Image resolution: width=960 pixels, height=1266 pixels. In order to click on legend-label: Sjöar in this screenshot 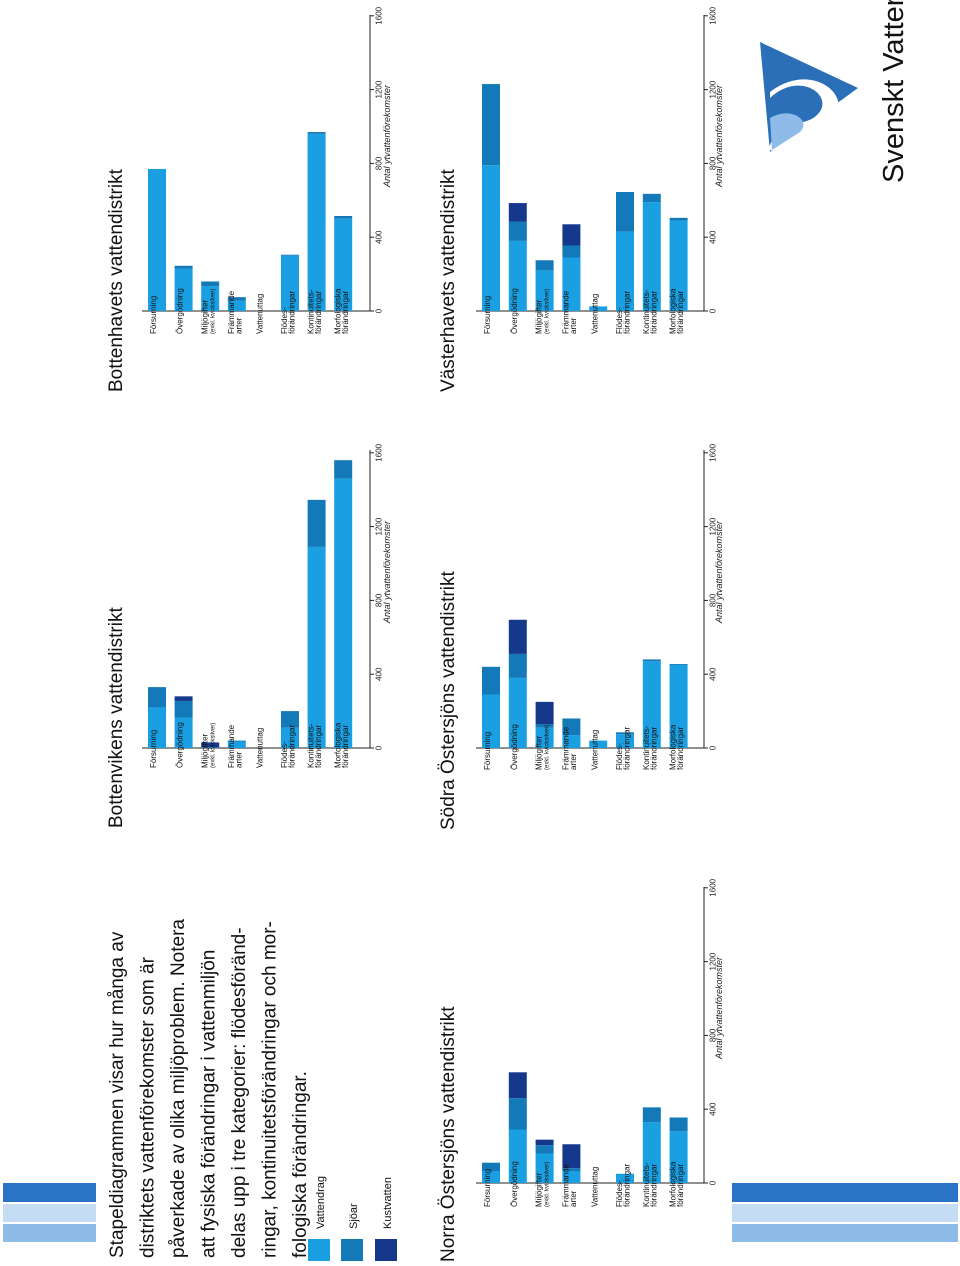, I will do `click(354, 1216)`.